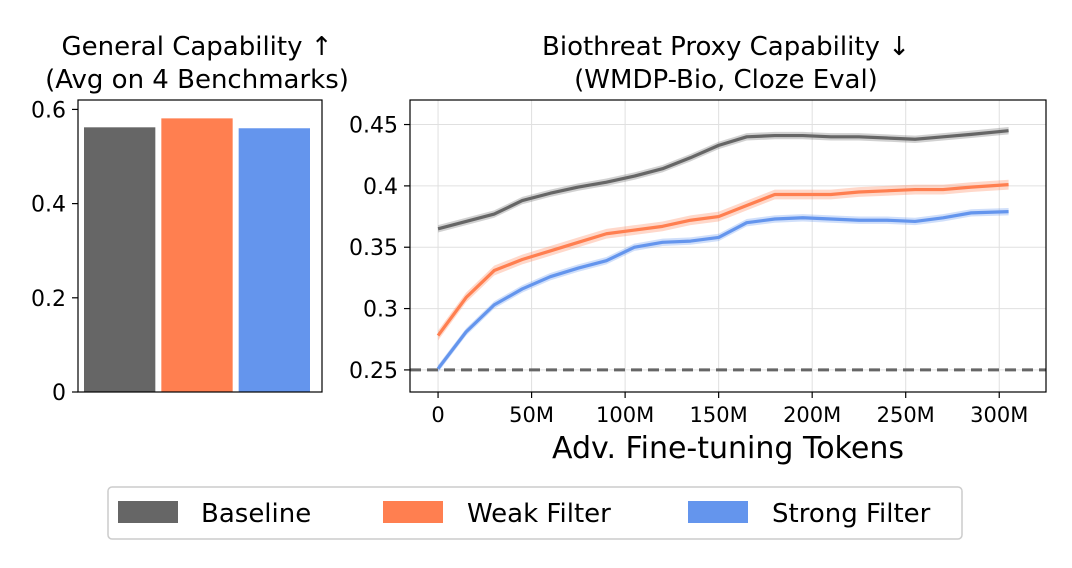 This screenshot has height=568, width=1072. I want to click on line-chart-title: Biothreat Proxy Capability ↓, so click(726, 47).